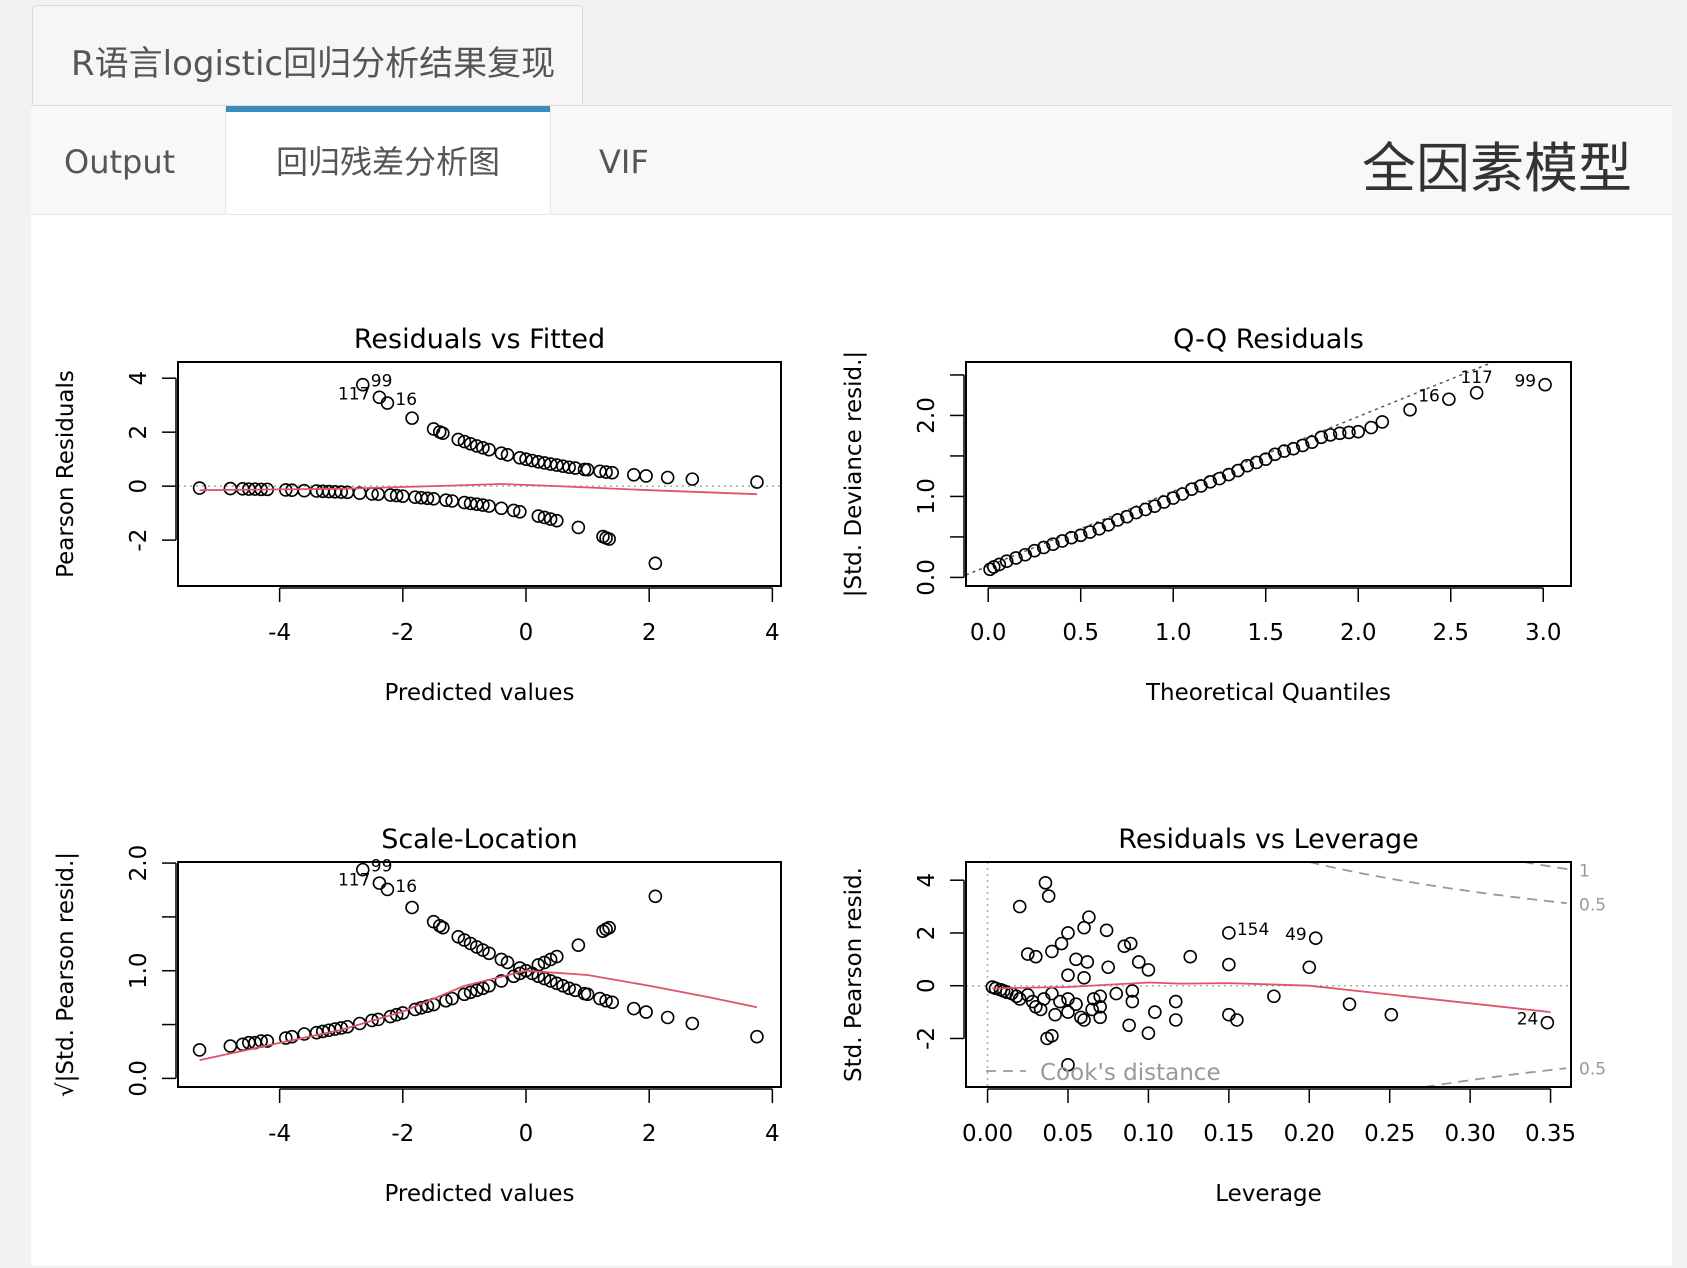 Image resolution: width=1687 pixels, height=1268 pixels. What do you see at coordinates (927, 496) in the screenshot?
I see `y-tick-label: 1.0` at bounding box center [927, 496].